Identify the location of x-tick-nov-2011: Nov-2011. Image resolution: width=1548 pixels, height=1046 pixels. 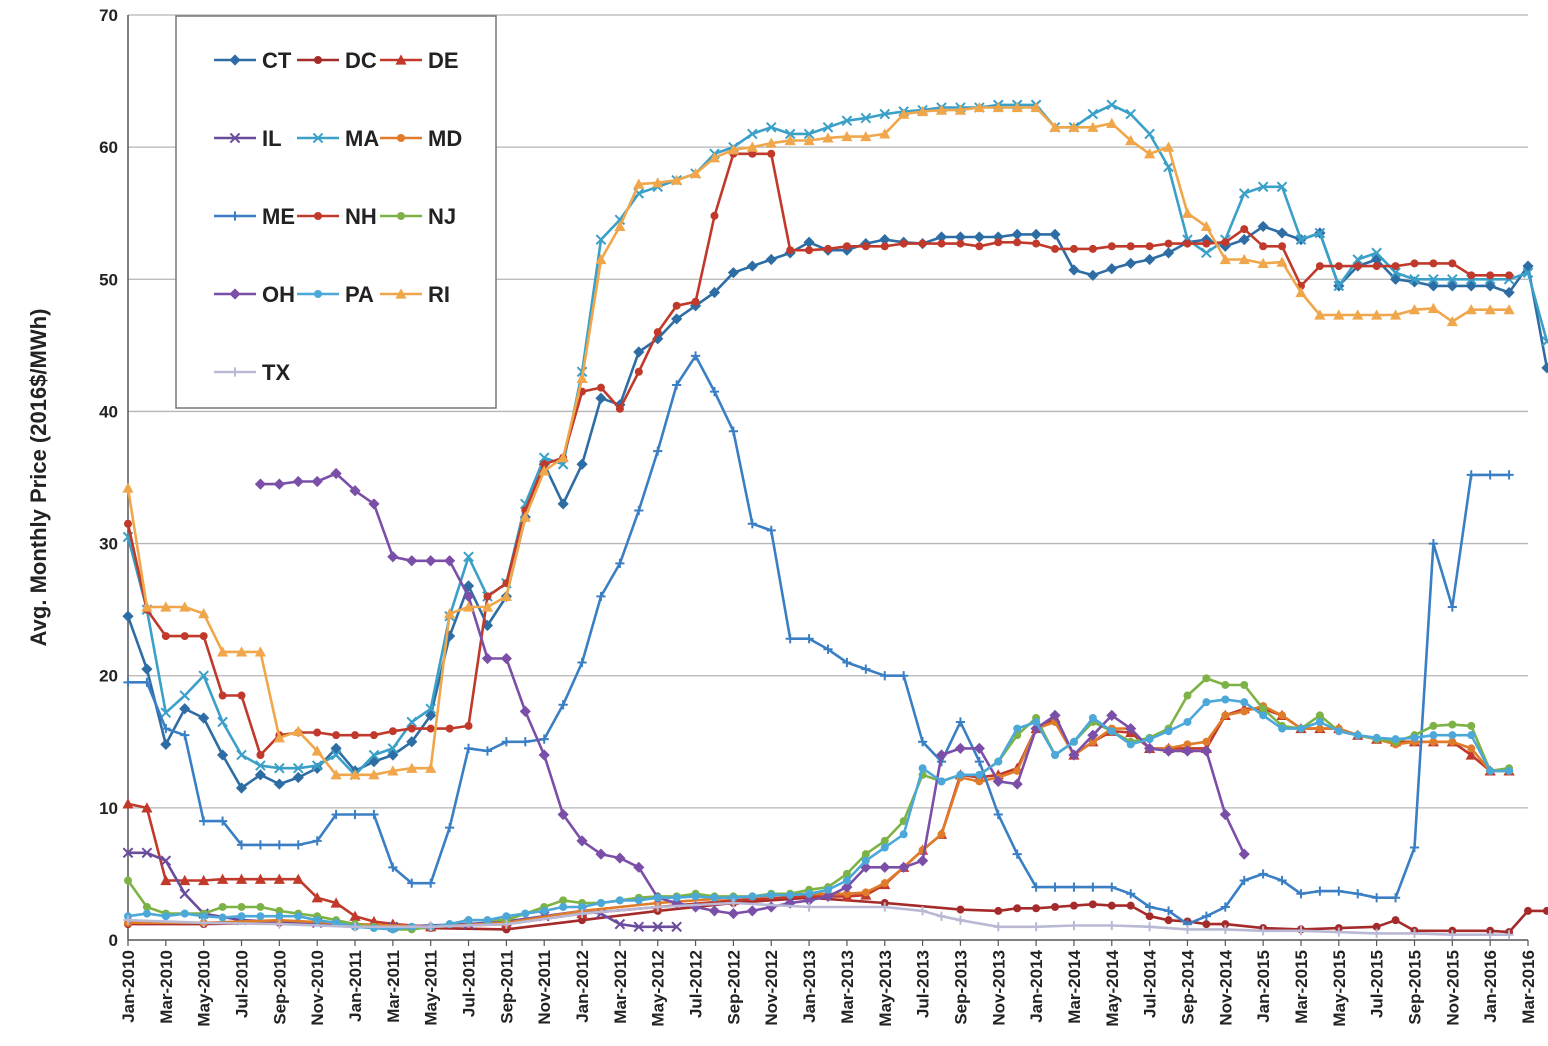
(544, 987).